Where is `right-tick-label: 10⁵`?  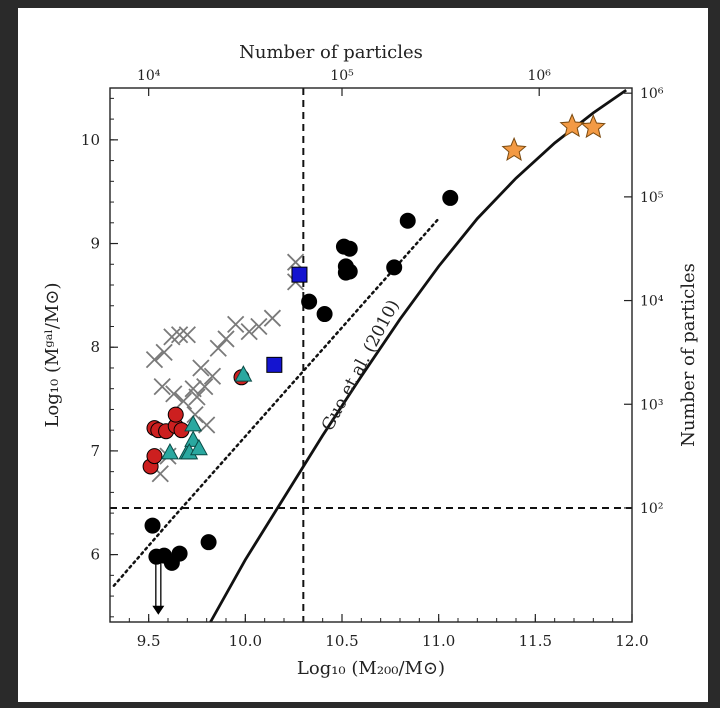
right-tick-label: 10⁵ is located at coordinates (652, 198).